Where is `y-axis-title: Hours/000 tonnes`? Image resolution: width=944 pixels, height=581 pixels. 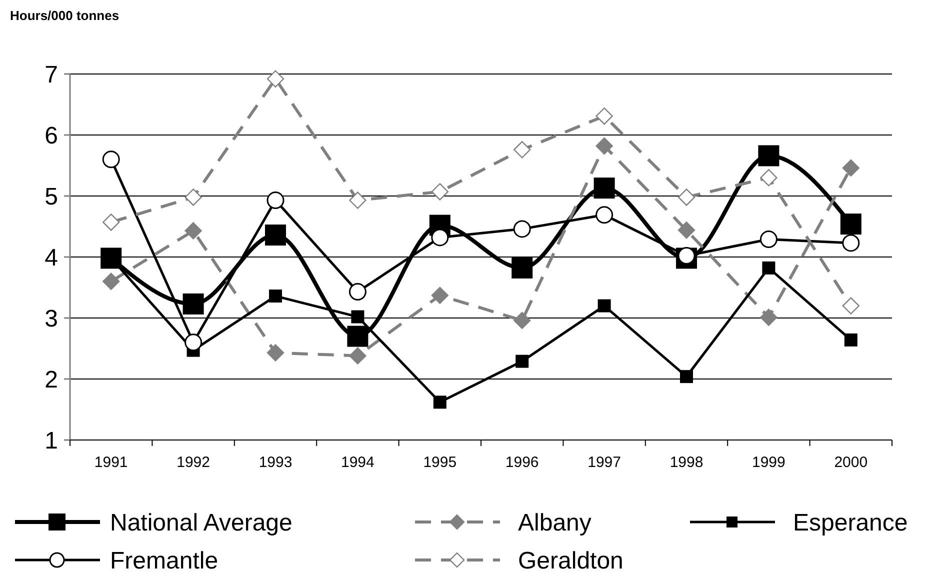 y-axis-title: Hours/000 tonnes is located at coordinates (65, 15).